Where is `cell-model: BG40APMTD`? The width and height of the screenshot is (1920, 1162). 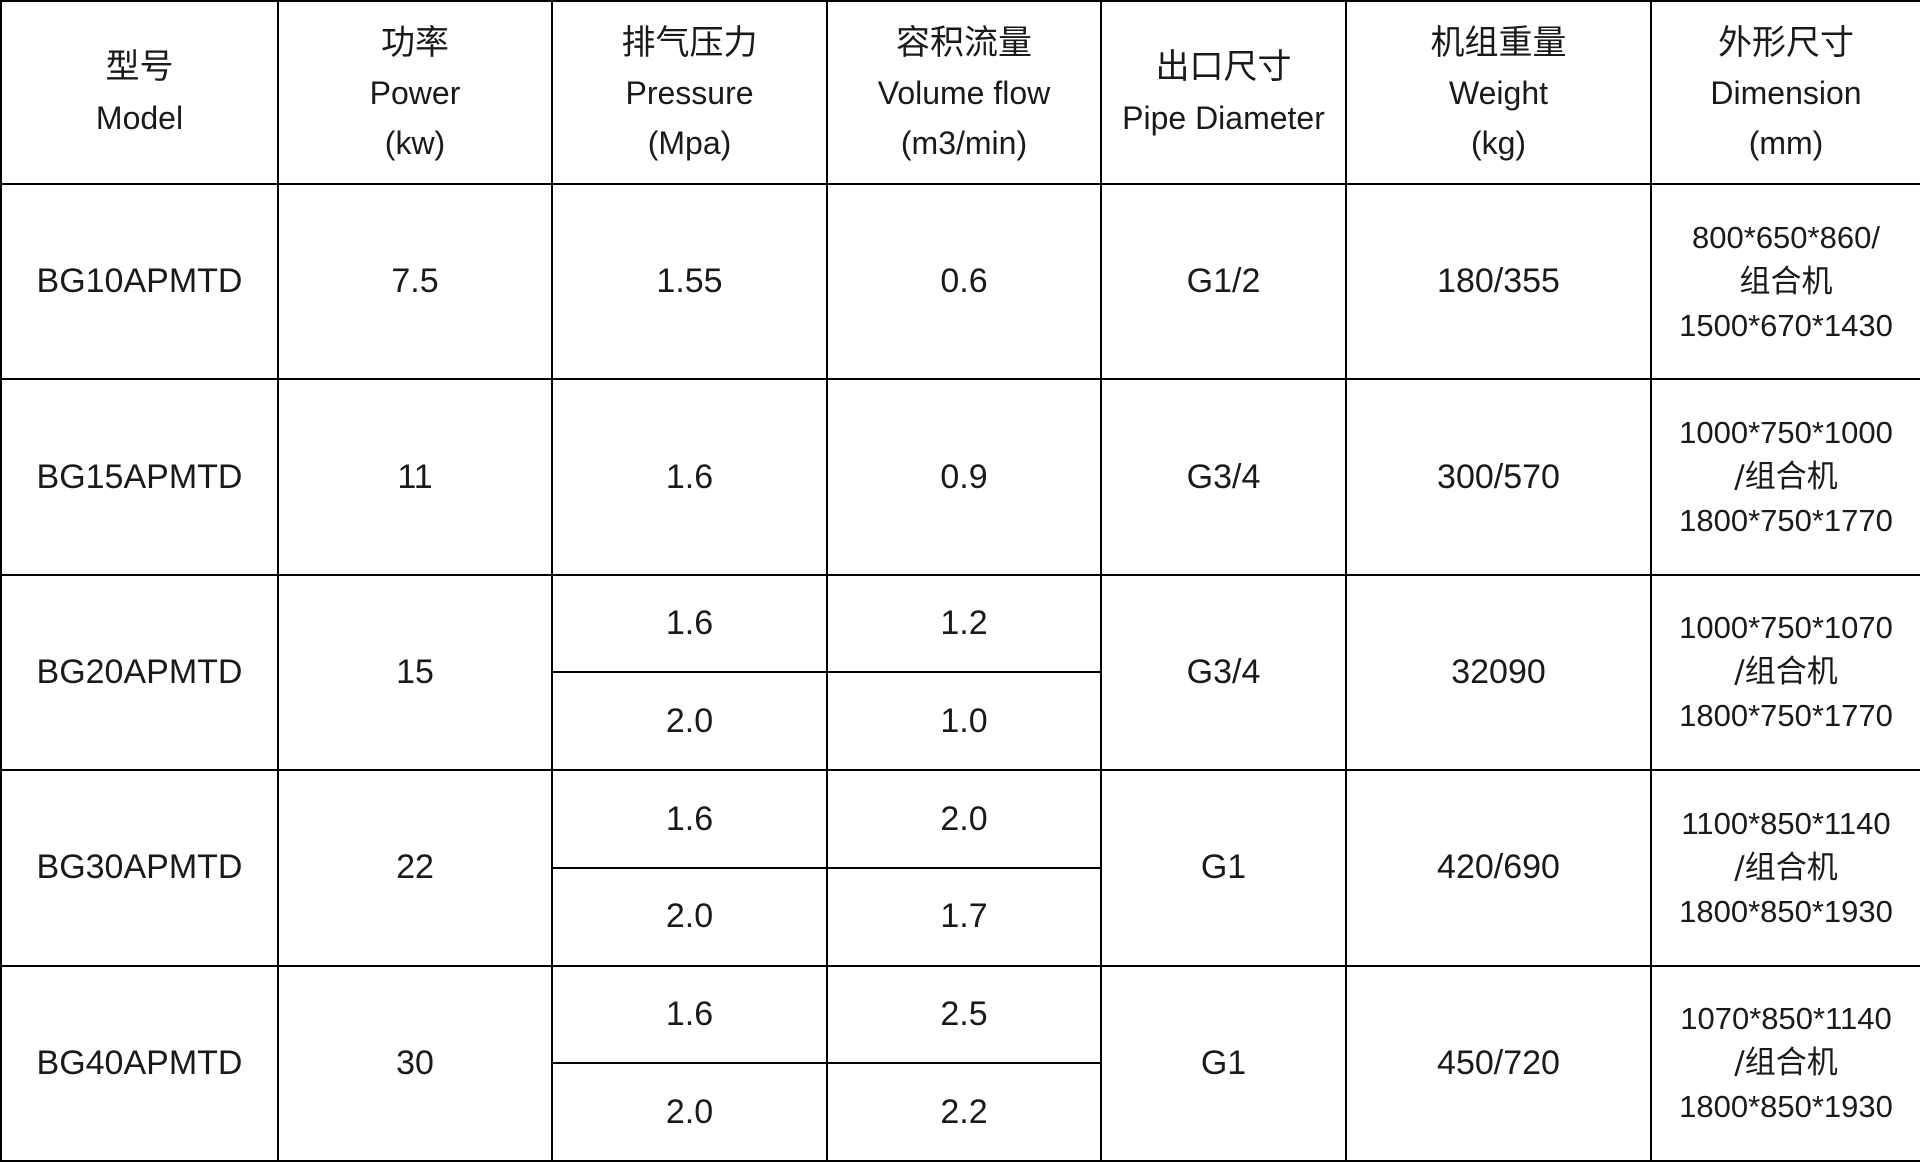
cell-model: BG40APMTD is located at coordinates (139, 1063).